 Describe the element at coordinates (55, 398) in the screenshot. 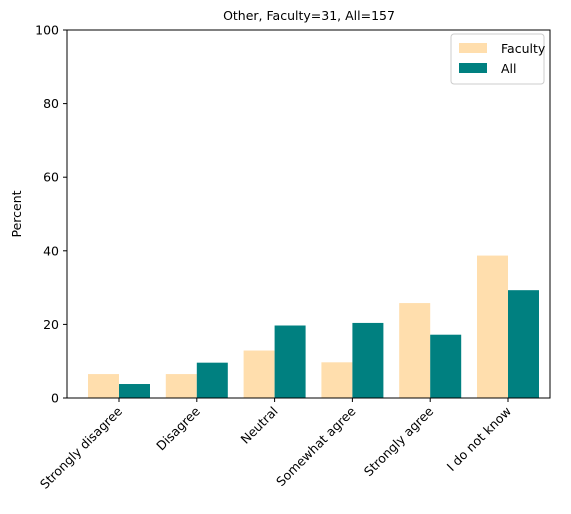

I see `y-tick-label: 0` at that location.